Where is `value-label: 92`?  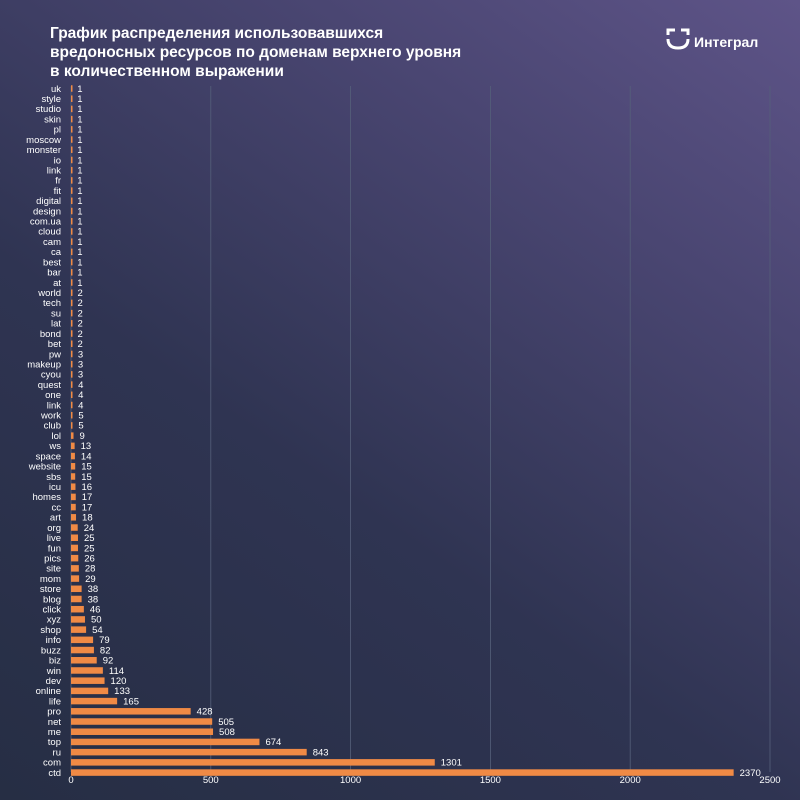
value-label: 92 is located at coordinates (108, 661).